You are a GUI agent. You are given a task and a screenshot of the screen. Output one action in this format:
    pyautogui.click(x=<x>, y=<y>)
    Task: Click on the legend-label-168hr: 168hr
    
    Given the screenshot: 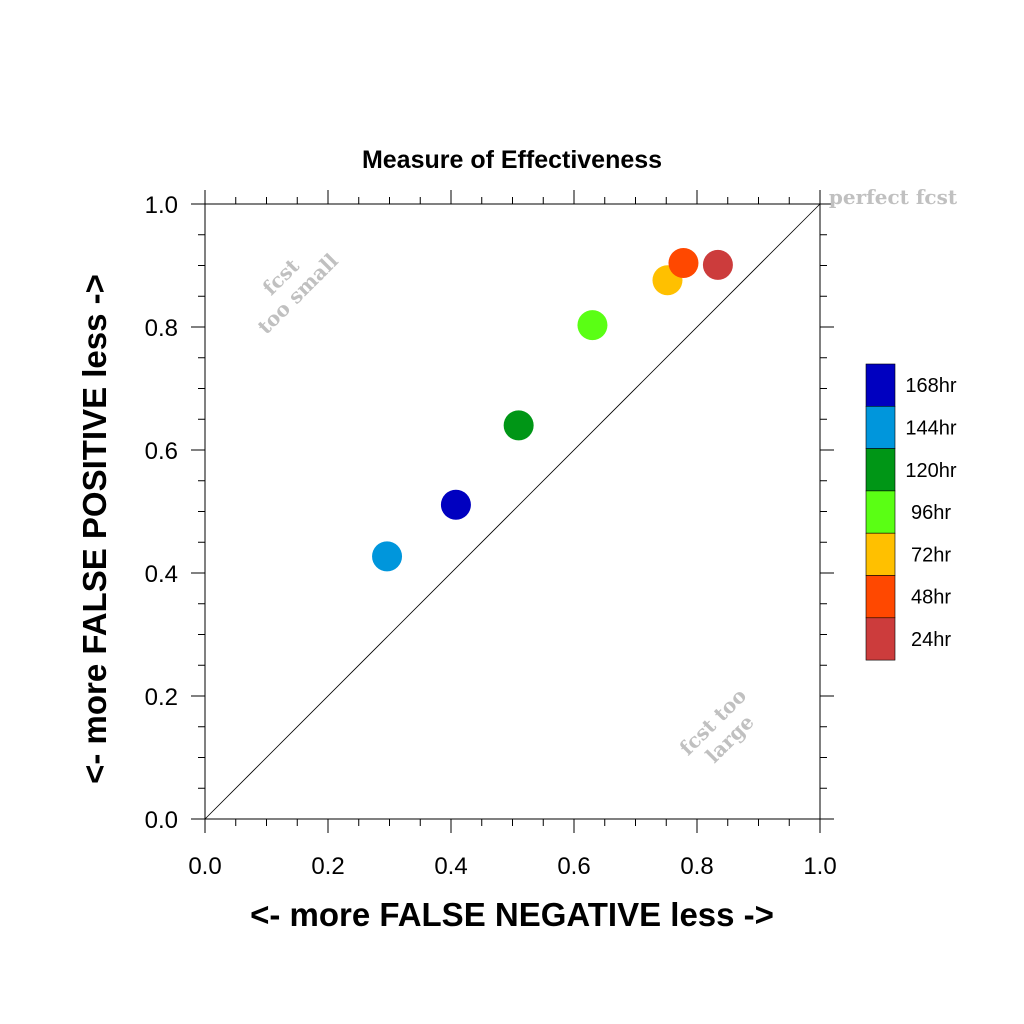 What is the action you would take?
    pyautogui.click(x=930, y=386)
    